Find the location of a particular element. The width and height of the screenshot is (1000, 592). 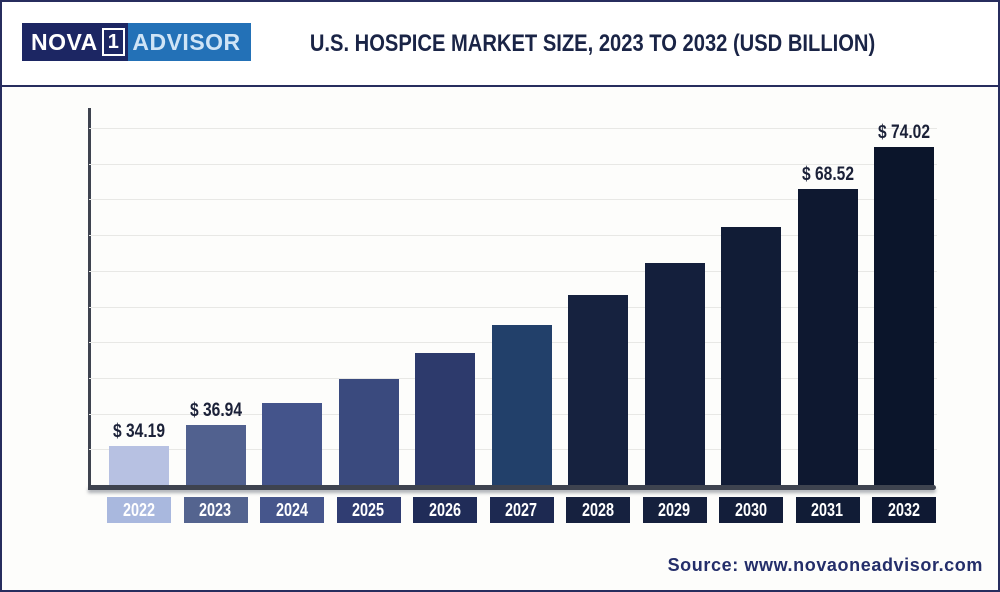

x-tick-2023: 2023 is located at coordinates (215, 510).